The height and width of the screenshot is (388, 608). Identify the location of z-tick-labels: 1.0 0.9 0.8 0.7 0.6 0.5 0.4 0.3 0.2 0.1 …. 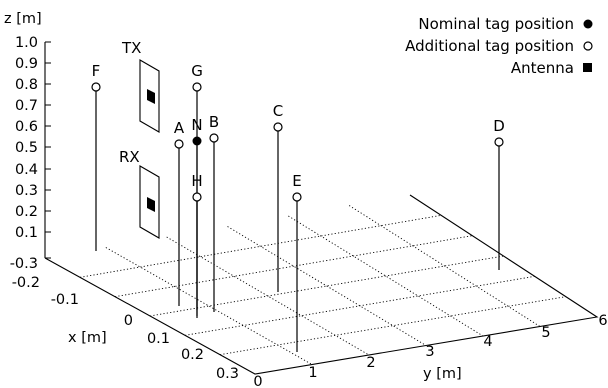
(24, 153).